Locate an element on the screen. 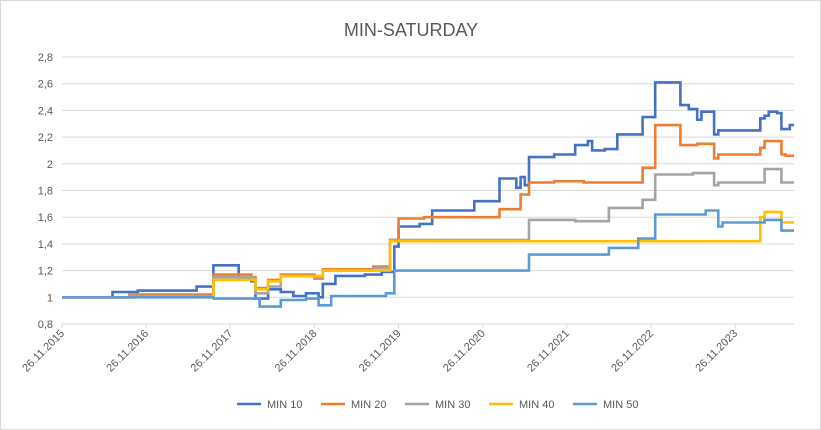 The width and height of the screenshot is (821, 430). y-tick-label: 2,8 is located at coordinates (45, 58).